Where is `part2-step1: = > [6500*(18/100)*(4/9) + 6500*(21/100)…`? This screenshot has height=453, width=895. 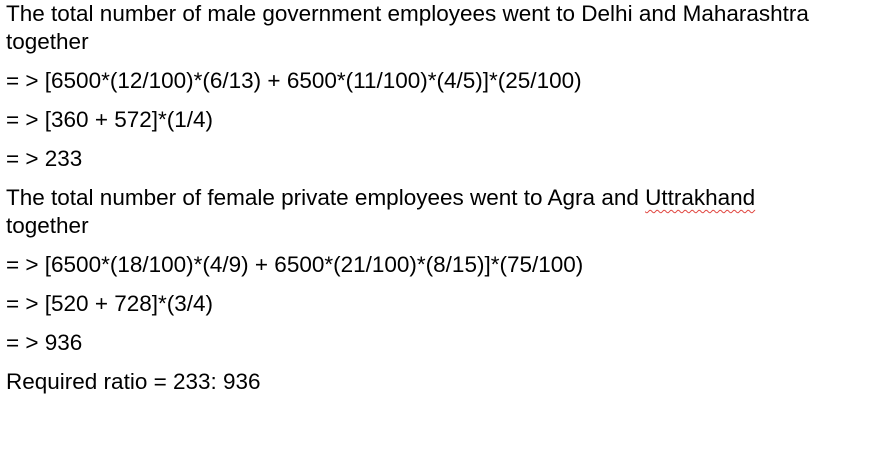
part2-step1: = > [6500*(18/100)*(4/9) + 6500*(21/100)… is located at coordinates (295, 264).